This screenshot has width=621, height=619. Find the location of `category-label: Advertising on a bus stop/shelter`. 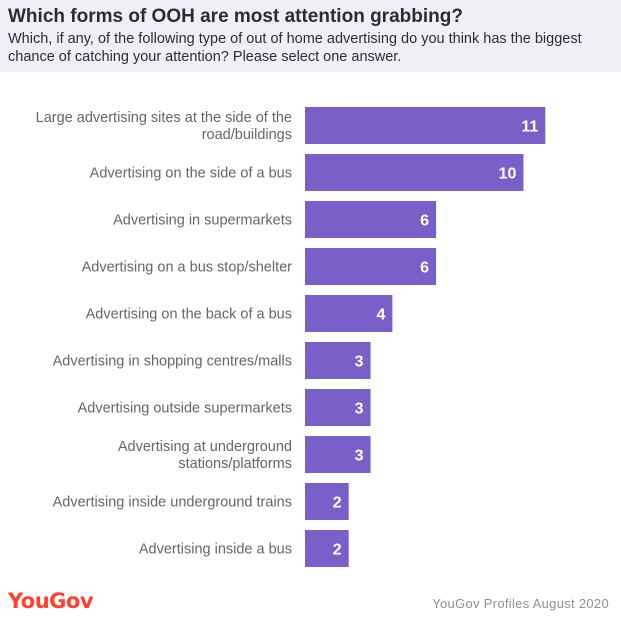

category-label: Advertising on a bus stop/shelter is located at coordinates (187, 268).